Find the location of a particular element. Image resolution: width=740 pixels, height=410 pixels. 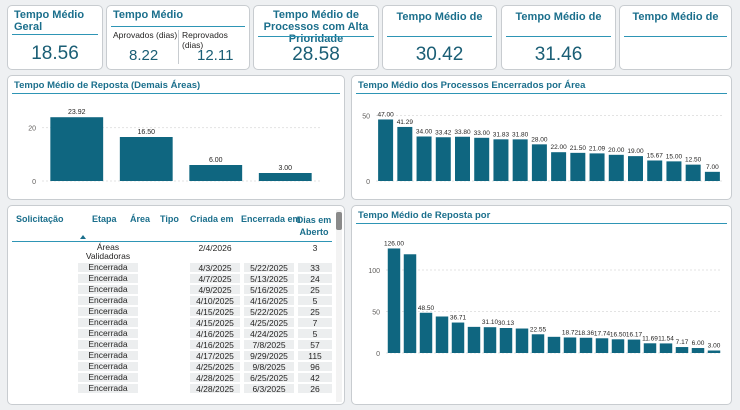

cell-dias: 42 is located at coordinates (315, 378).